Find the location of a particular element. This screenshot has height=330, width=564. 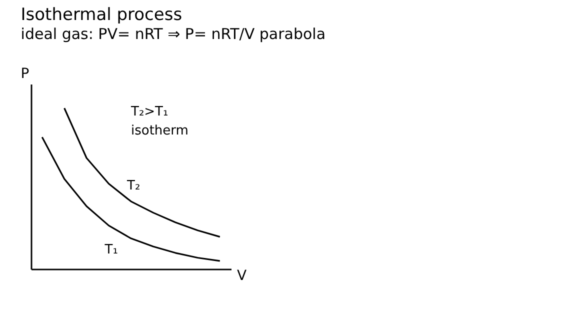

series-label: T₂ is located at coordinates (133, 186).